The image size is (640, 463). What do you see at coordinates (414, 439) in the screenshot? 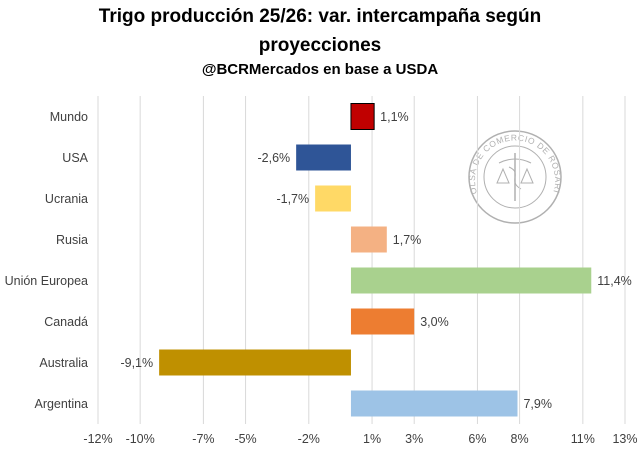
I see `x-tick-label: 3%` at bounding box center [414, 439].